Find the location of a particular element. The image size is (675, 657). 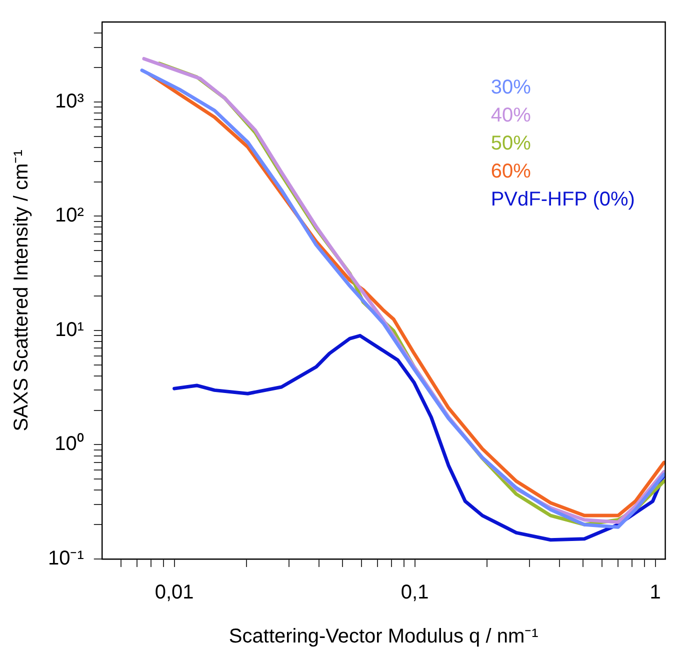

x-tick-label: 0,1 is located at coordinates (414, 593).